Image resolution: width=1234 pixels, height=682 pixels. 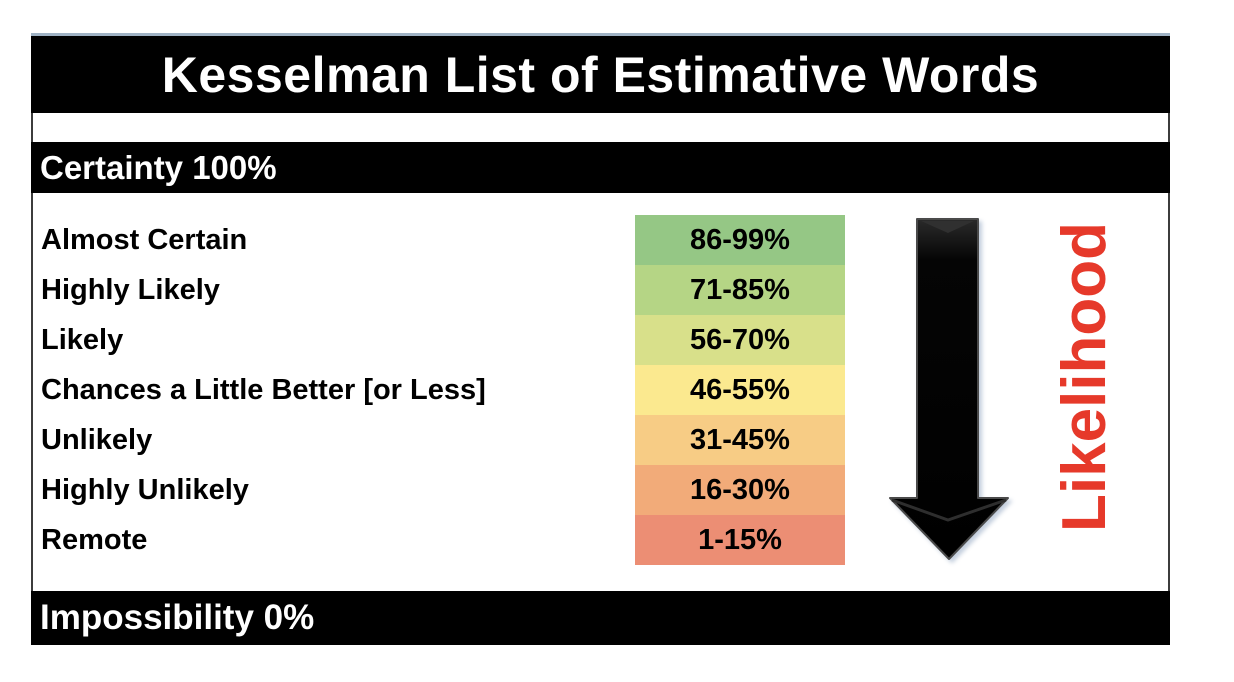 I want to click on probability-range-cell: 56-70%, so click(x=740, y=340).